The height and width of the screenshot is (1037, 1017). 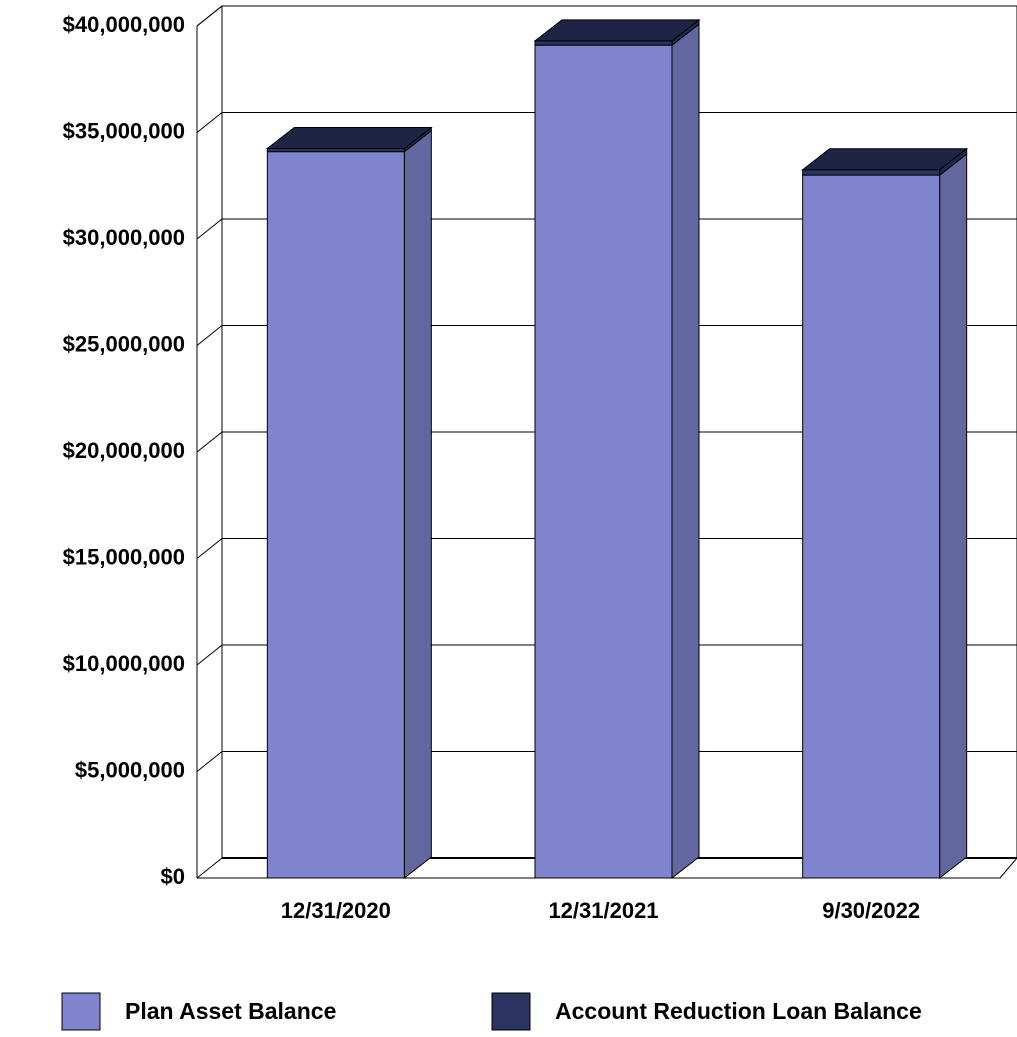 I want to click on y-tick-label: $10,000,000, so click(x=124, y=663).